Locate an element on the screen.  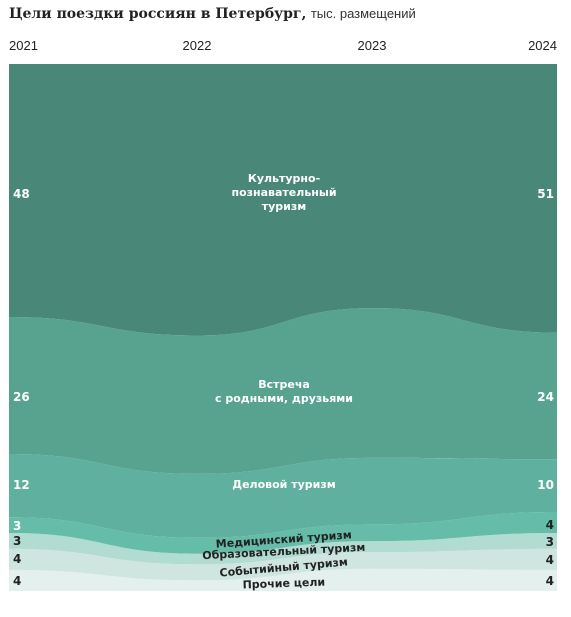
series-label: Встреча с родными, друзьями is located at coordinates (284, 391).